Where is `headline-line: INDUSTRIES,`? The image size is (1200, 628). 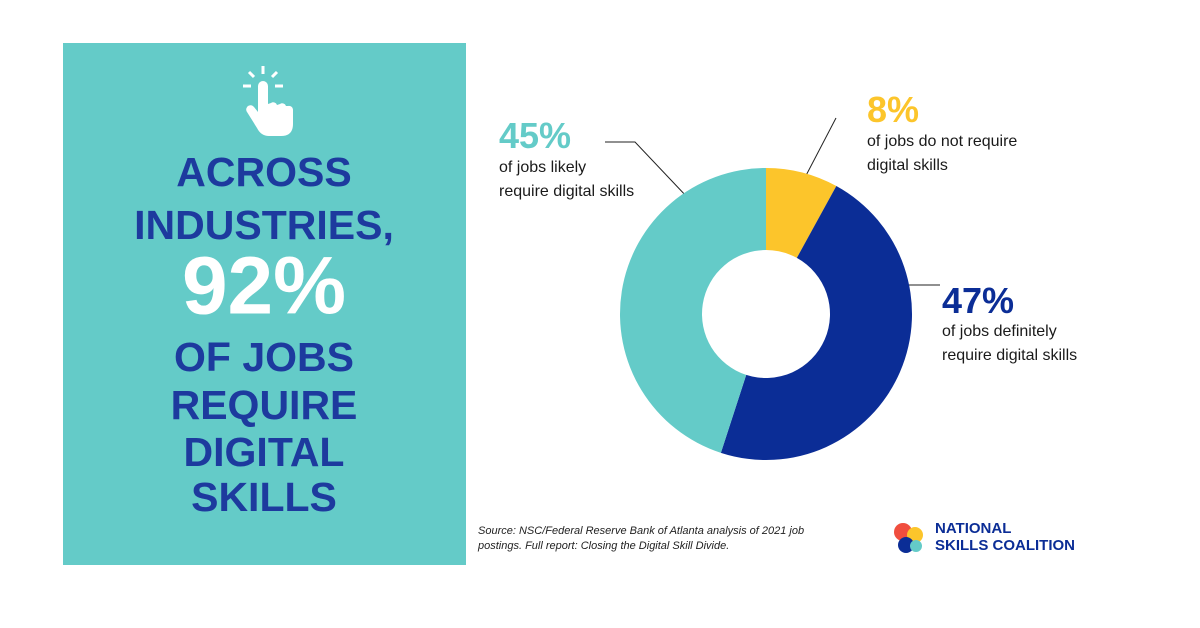 headline-line: INDUSTRIES, is located at coordinates (264, 225).